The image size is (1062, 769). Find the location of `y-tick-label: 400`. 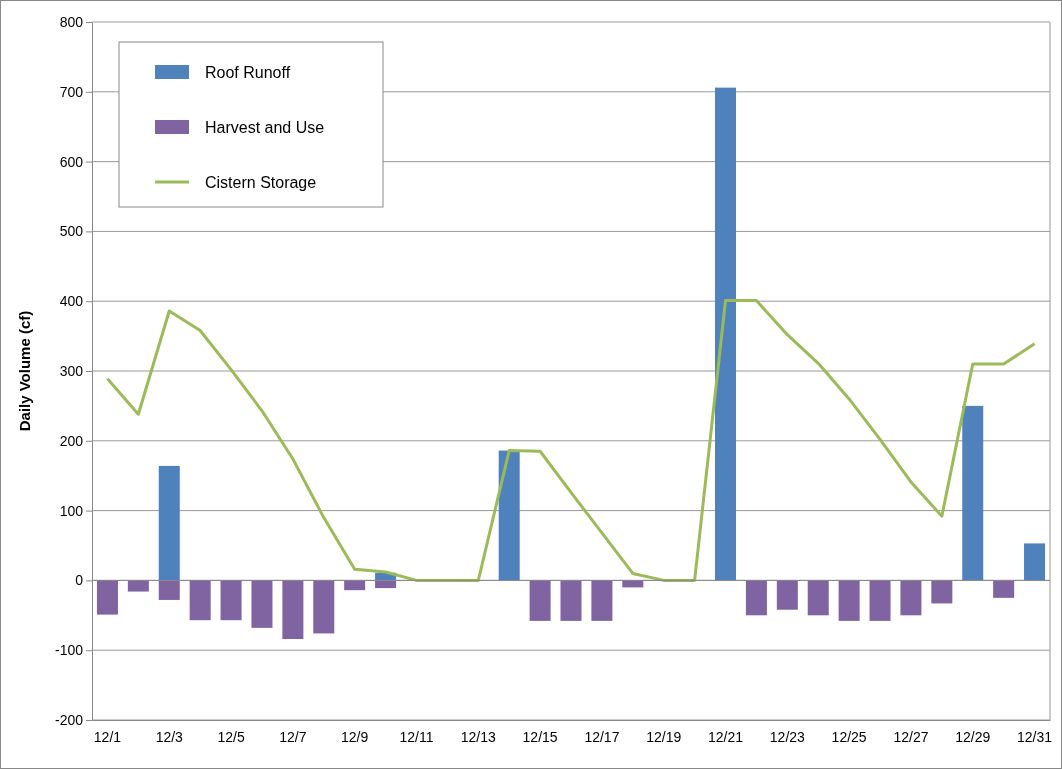

y-tick-label: 400 is located at coordinates (71, 301).